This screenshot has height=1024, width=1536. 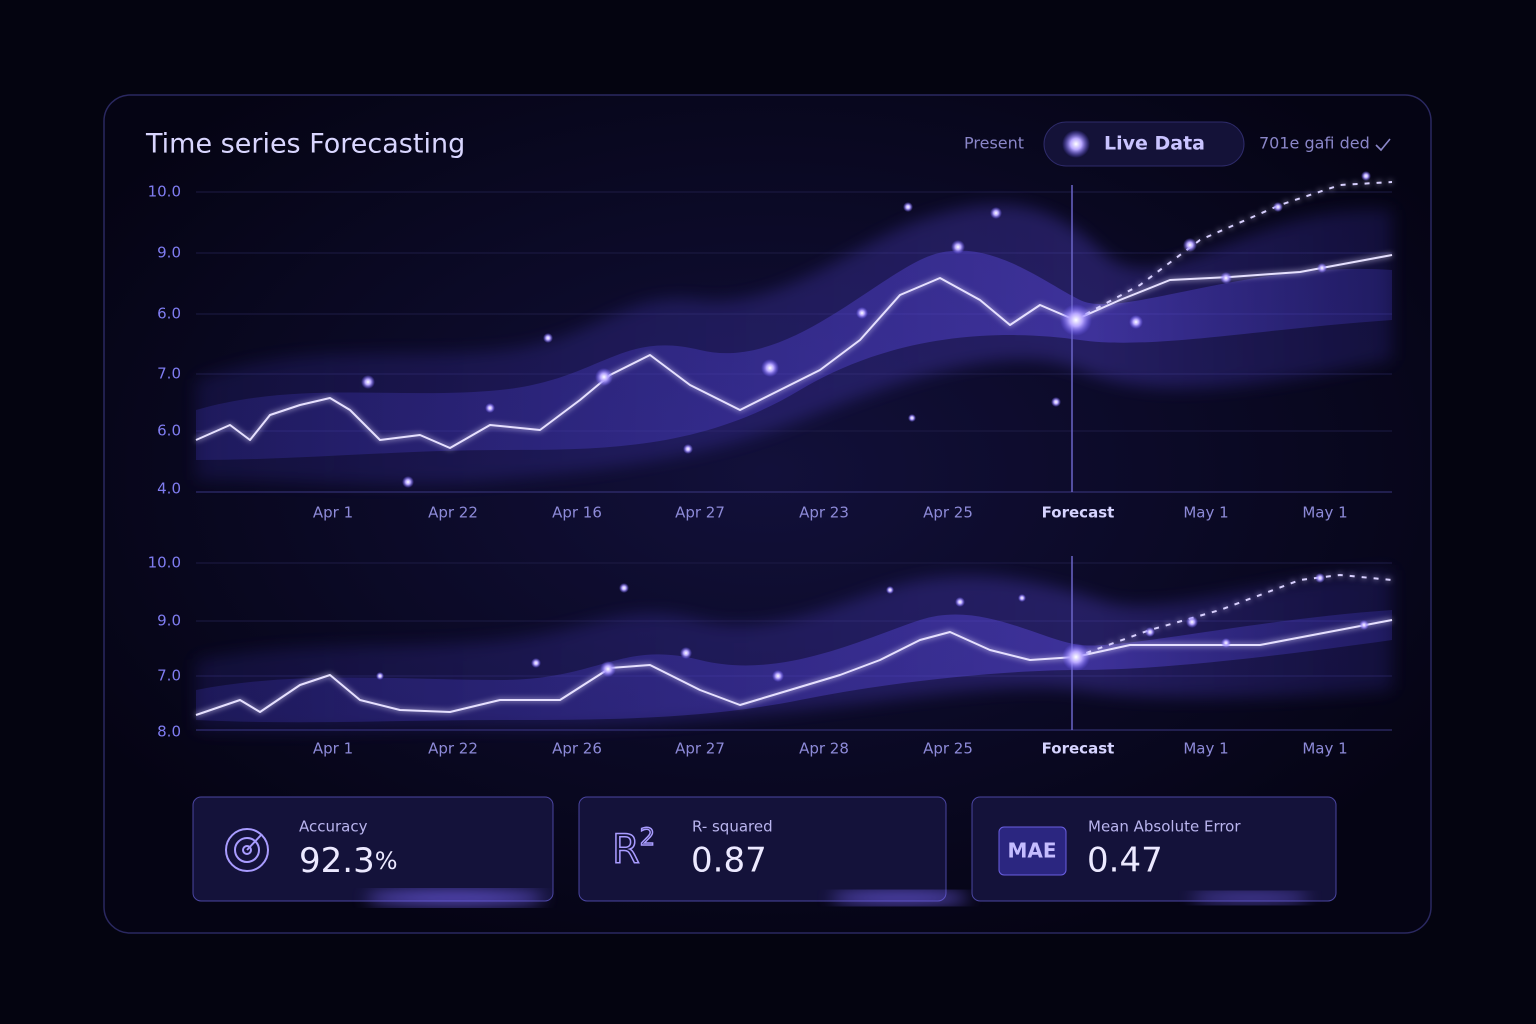 I want to click on y-tick-label: 8.0, so click(x=169, y=732).